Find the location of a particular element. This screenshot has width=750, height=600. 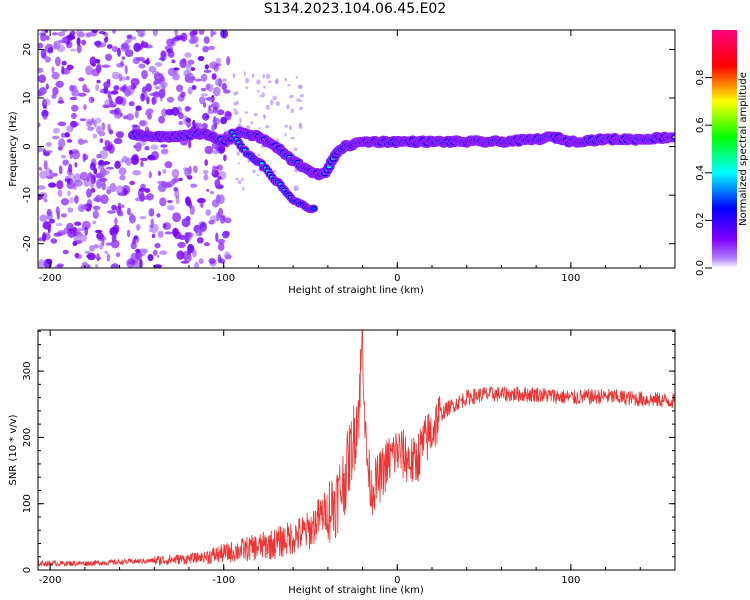

colorbar-tick-label: 0.0 is located at coordinates (700, 268).